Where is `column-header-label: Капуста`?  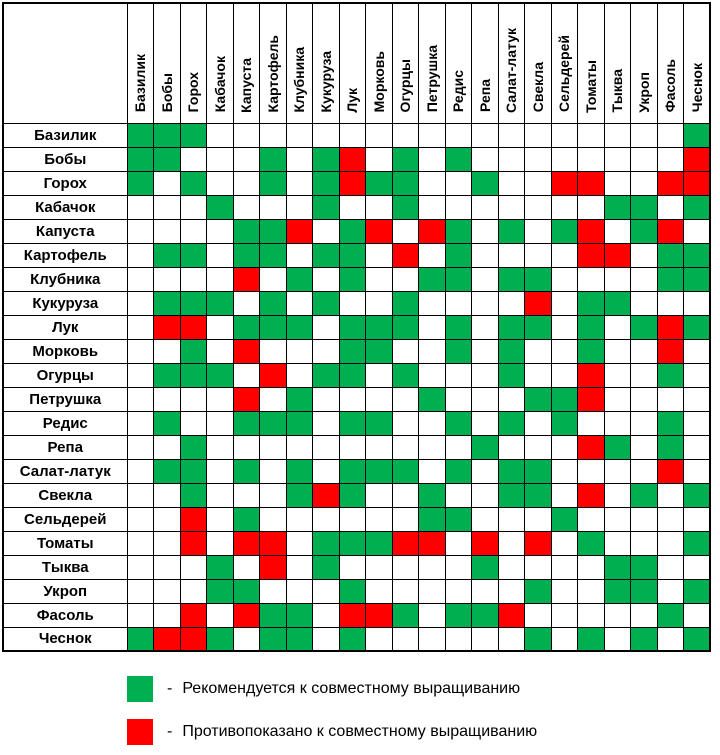
column-header-label: Капуста is located at coordinates (246, 85).